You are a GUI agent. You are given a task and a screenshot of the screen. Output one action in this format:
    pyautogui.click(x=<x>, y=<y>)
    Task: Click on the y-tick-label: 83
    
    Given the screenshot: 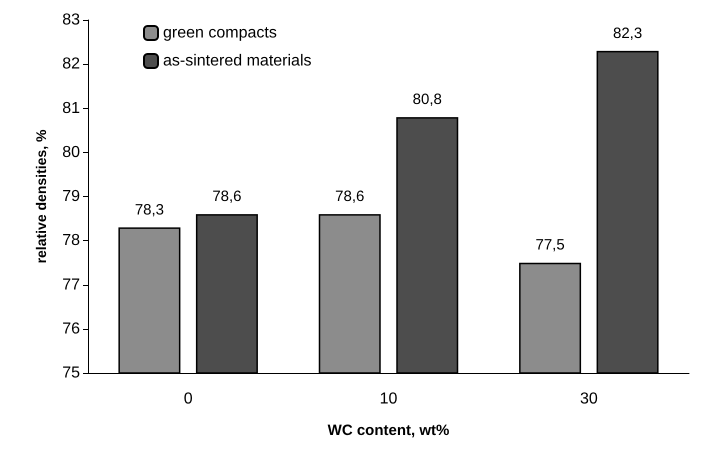 What is the action you would take?
    pyautogui.click(x=71, y=20)
    